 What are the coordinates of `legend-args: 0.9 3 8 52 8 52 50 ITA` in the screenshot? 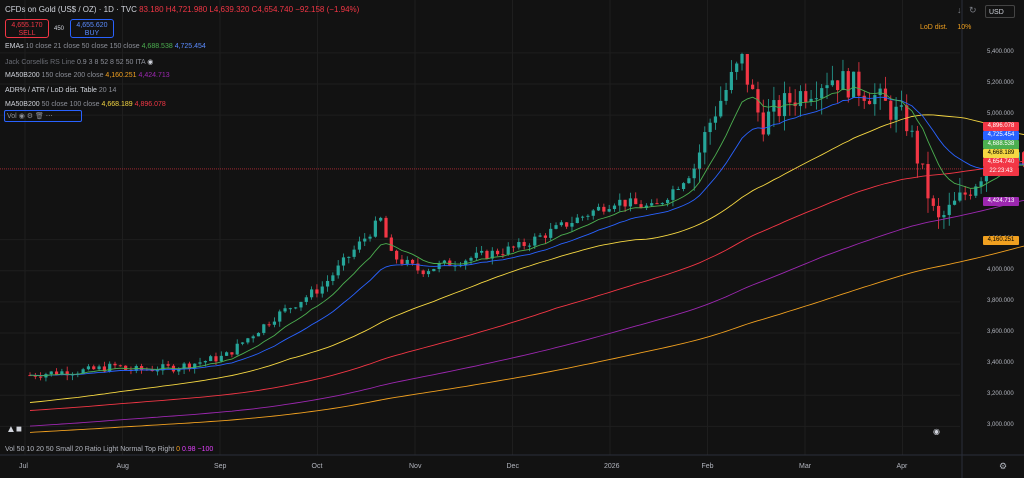 It's located at (112, 62).